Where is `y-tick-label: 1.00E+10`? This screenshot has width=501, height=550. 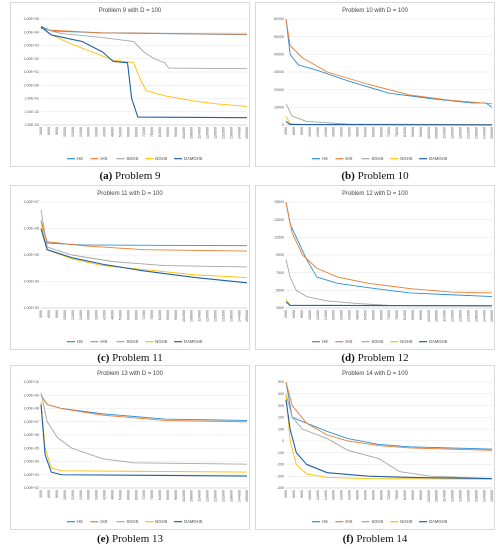 y-tick-label: 1.00E+10 is located at coordinates (32, 382).